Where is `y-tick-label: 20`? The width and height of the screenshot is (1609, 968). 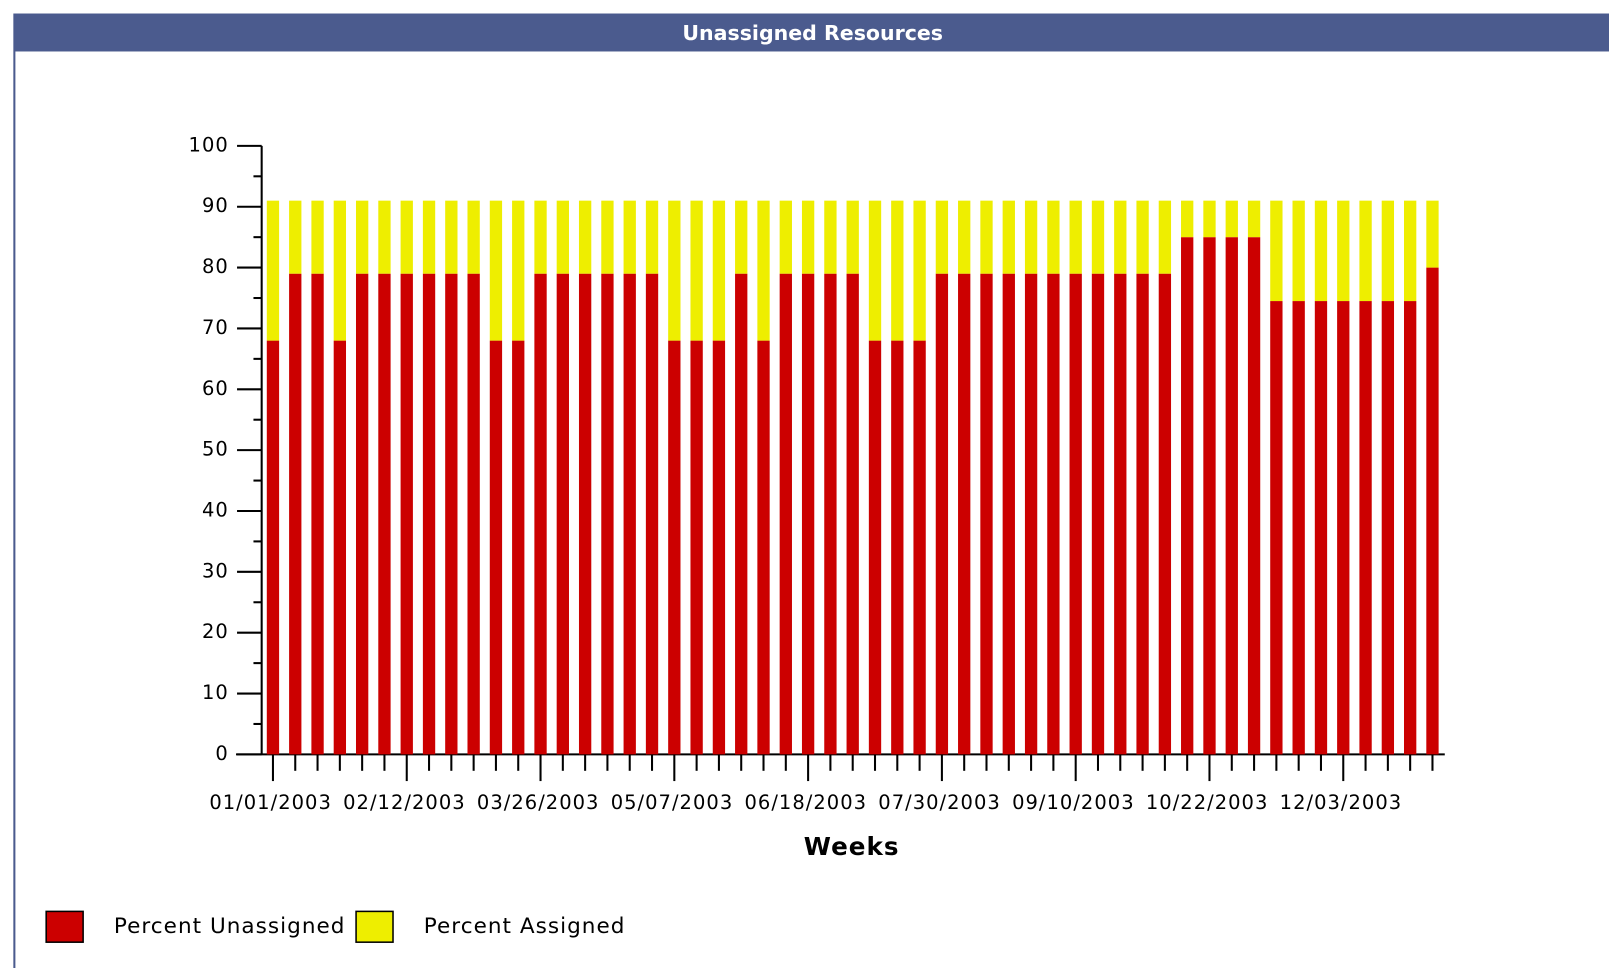 y-tick-label: 20 is located at coordinates (215, 631).